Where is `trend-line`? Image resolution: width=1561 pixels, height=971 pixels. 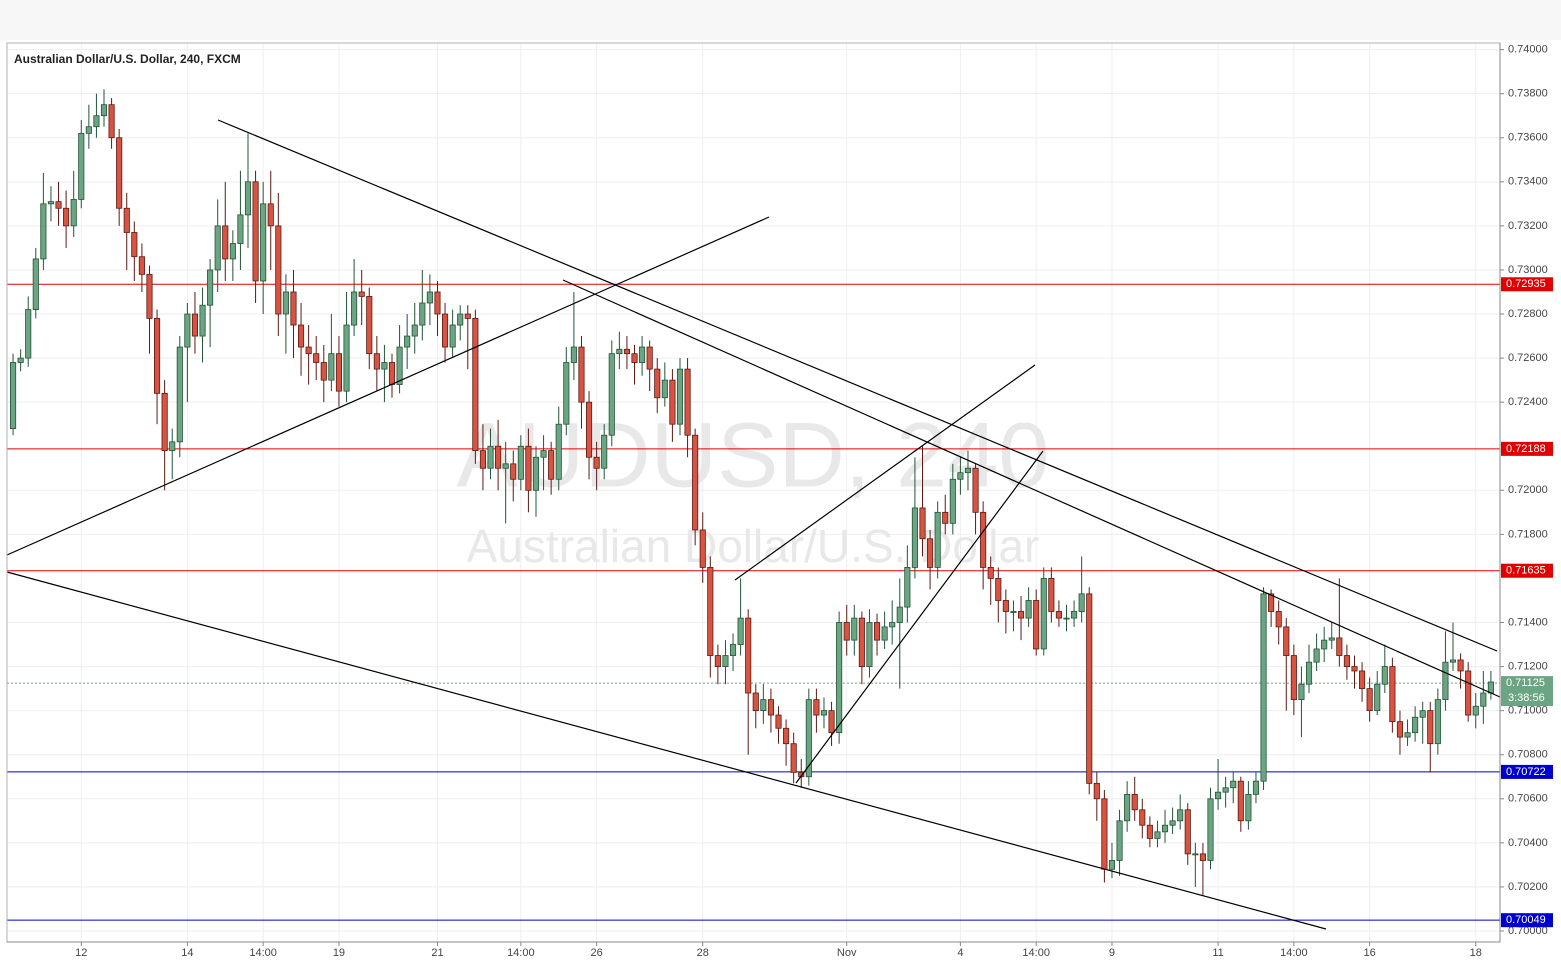
trend-line is located at coordinates (885, 472).